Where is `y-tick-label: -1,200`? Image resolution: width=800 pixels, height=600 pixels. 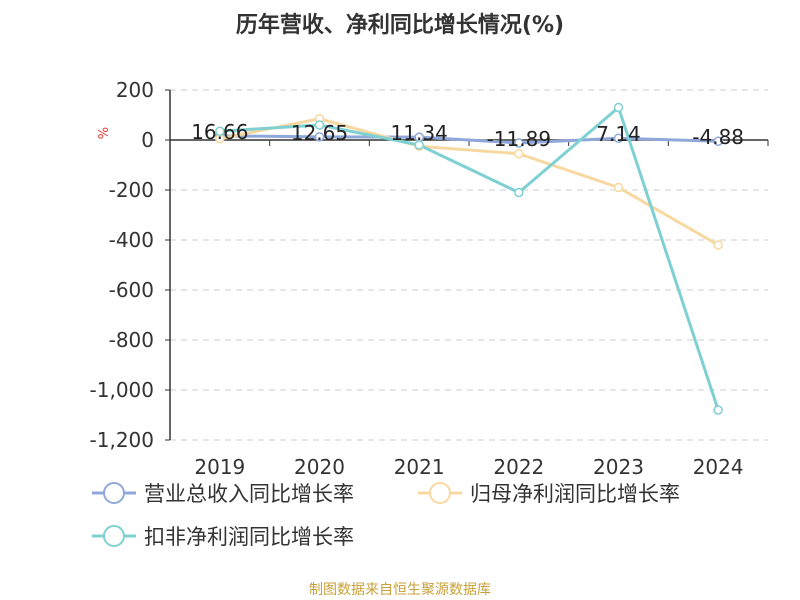
y-tick-label: -1,200 is located at coordinates (122, 440).